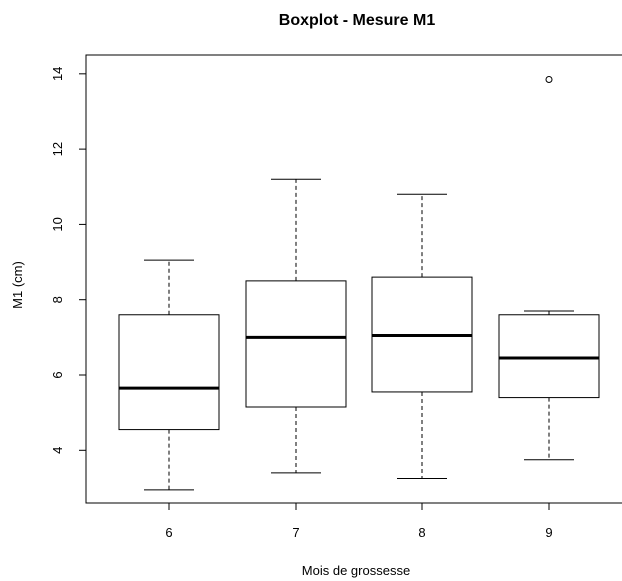  I want to click on x-tick-label: 9, so click(548, 532).